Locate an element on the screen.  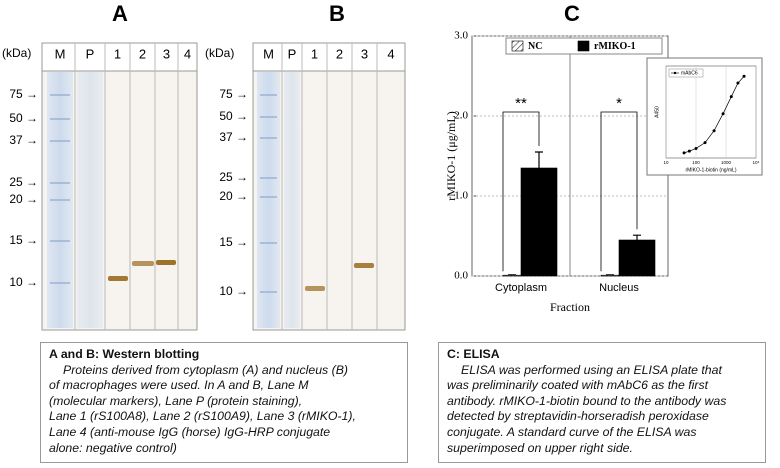
x-tick-label: Cytoplasm is located at coordinates (521, 288).